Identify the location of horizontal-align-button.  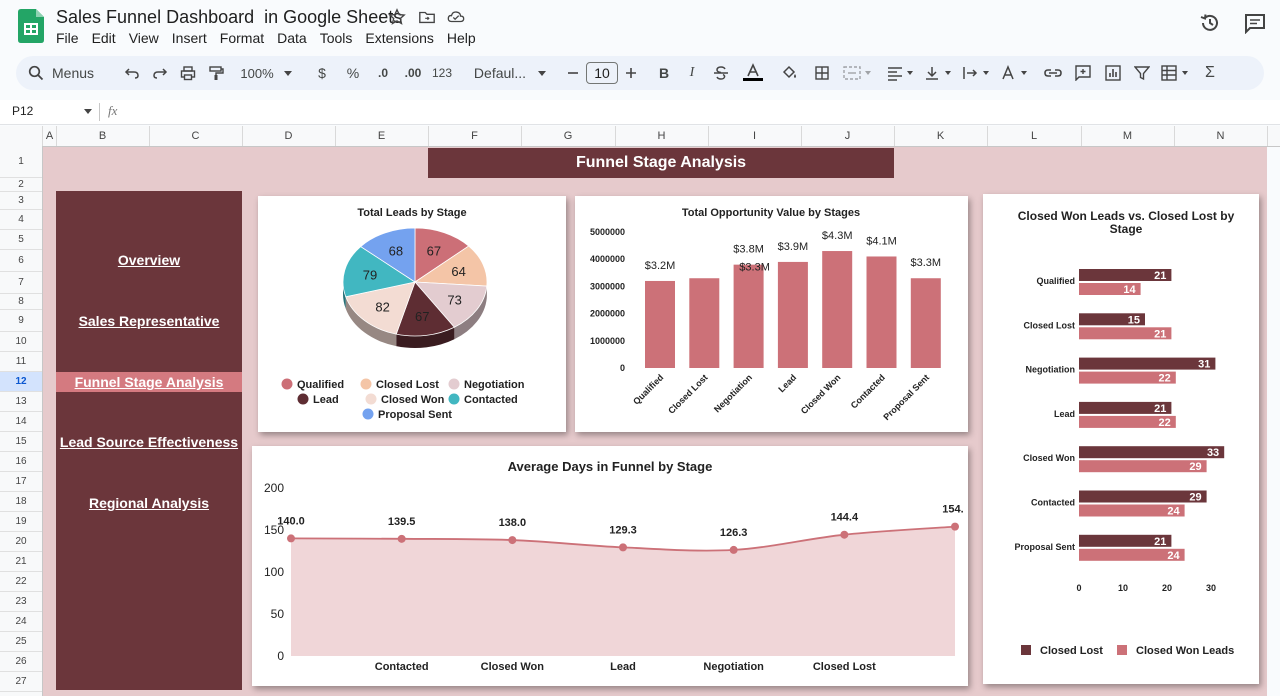
(901, 73).